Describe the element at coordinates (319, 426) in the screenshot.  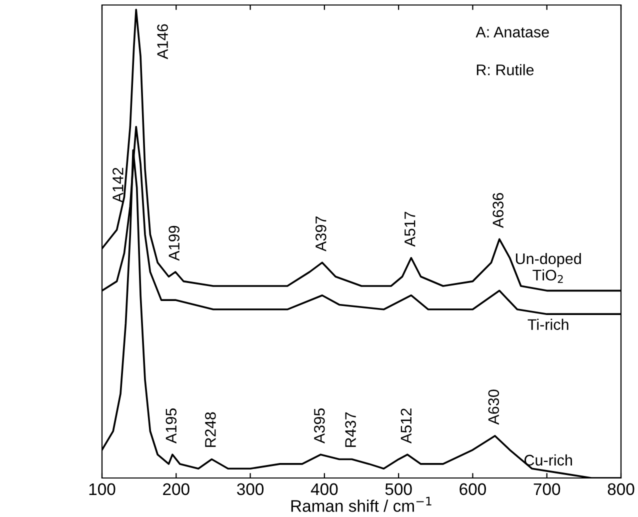
I see `annotation: A395` at that location.